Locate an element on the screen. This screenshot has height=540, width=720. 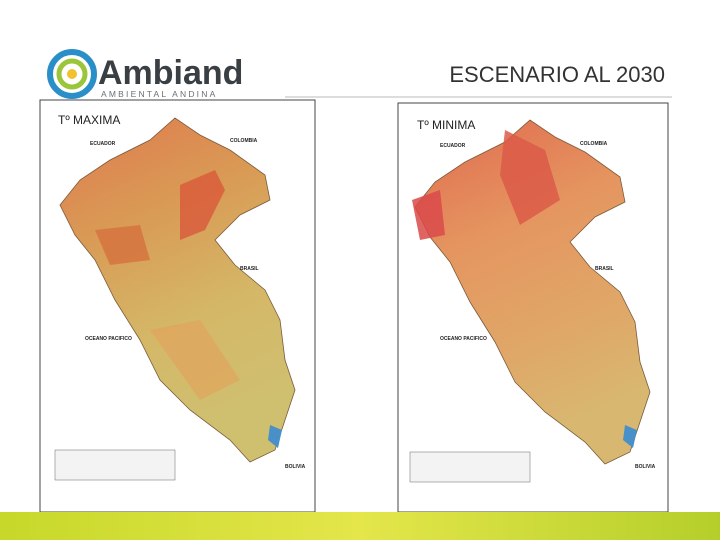
logo-name: Ambiand is located at coordinates (170, 73).